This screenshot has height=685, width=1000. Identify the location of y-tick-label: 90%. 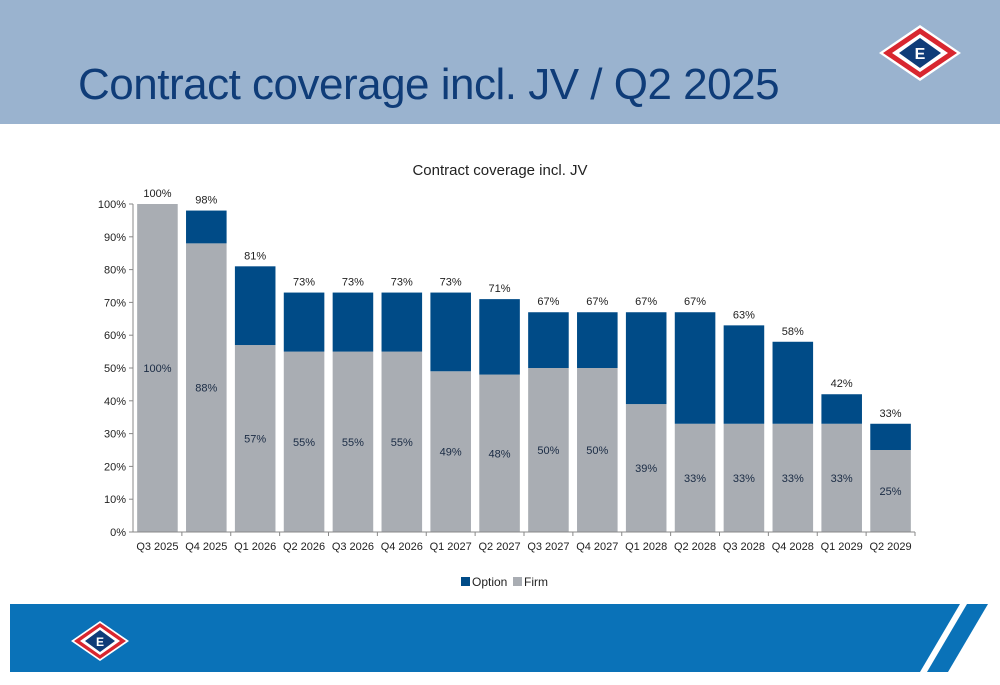
(115, 238).